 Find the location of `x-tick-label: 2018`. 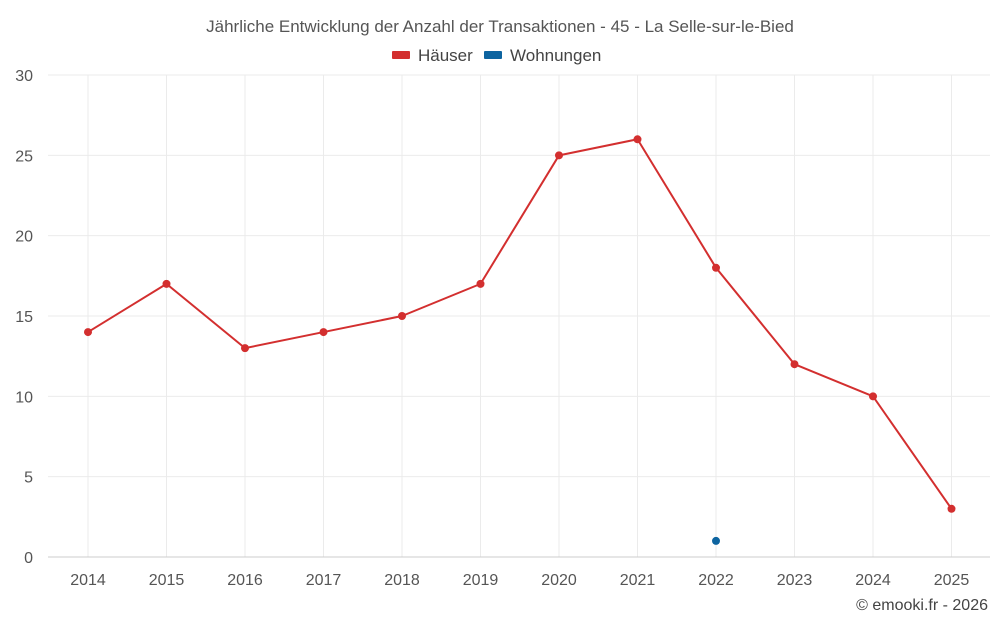

x-tick-label: 2018 is located at coordinates (402, 580).